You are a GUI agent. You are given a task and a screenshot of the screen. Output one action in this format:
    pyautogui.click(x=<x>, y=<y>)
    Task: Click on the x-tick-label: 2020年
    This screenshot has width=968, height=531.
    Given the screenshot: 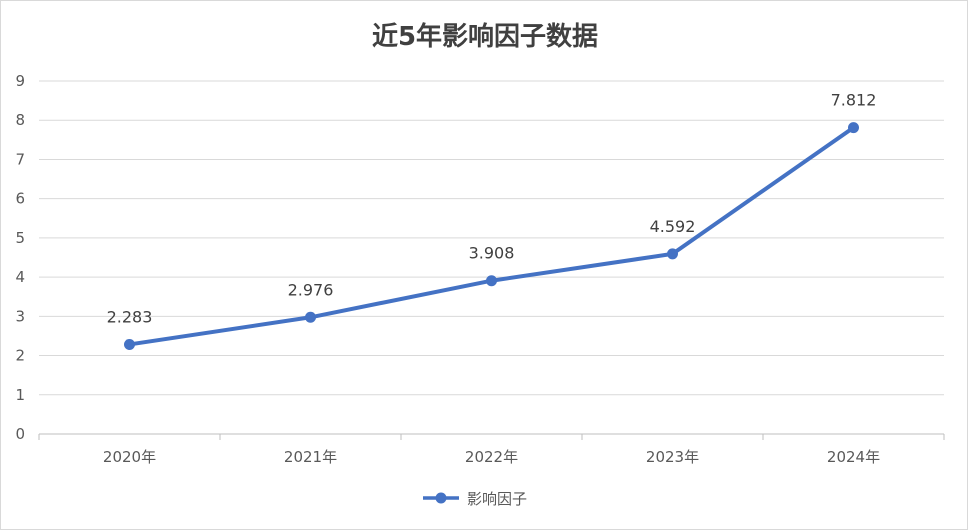 What is the action you would take?
    pyautogui.click(x=129, y=457)
    